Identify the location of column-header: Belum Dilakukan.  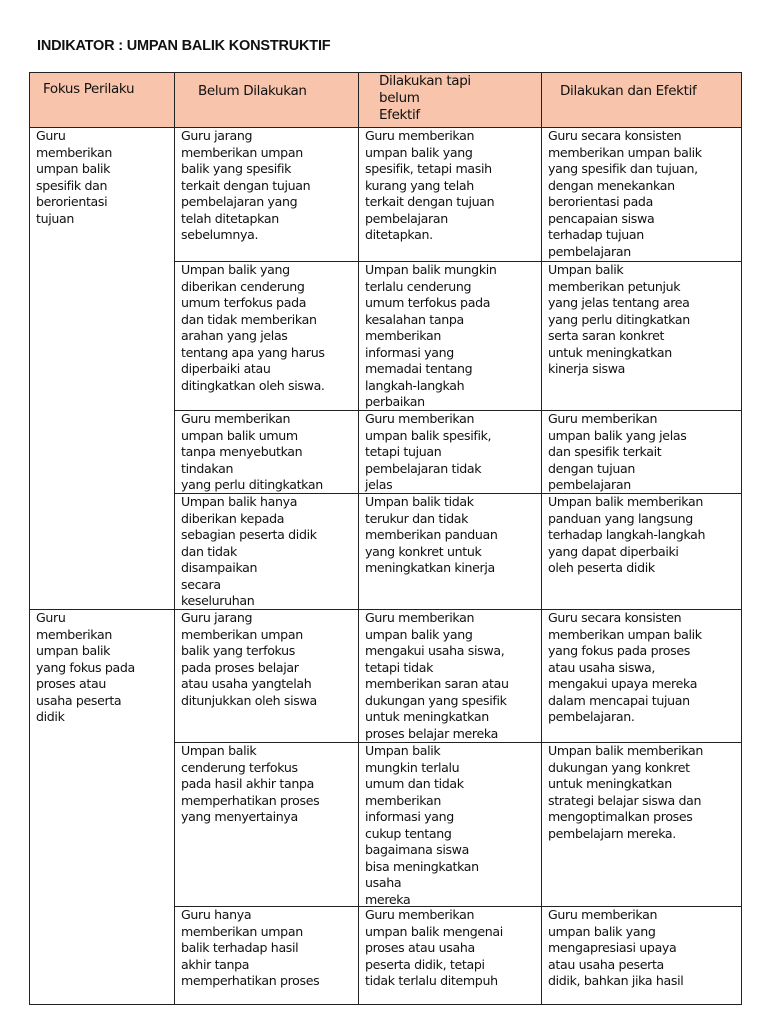
(266, 100).